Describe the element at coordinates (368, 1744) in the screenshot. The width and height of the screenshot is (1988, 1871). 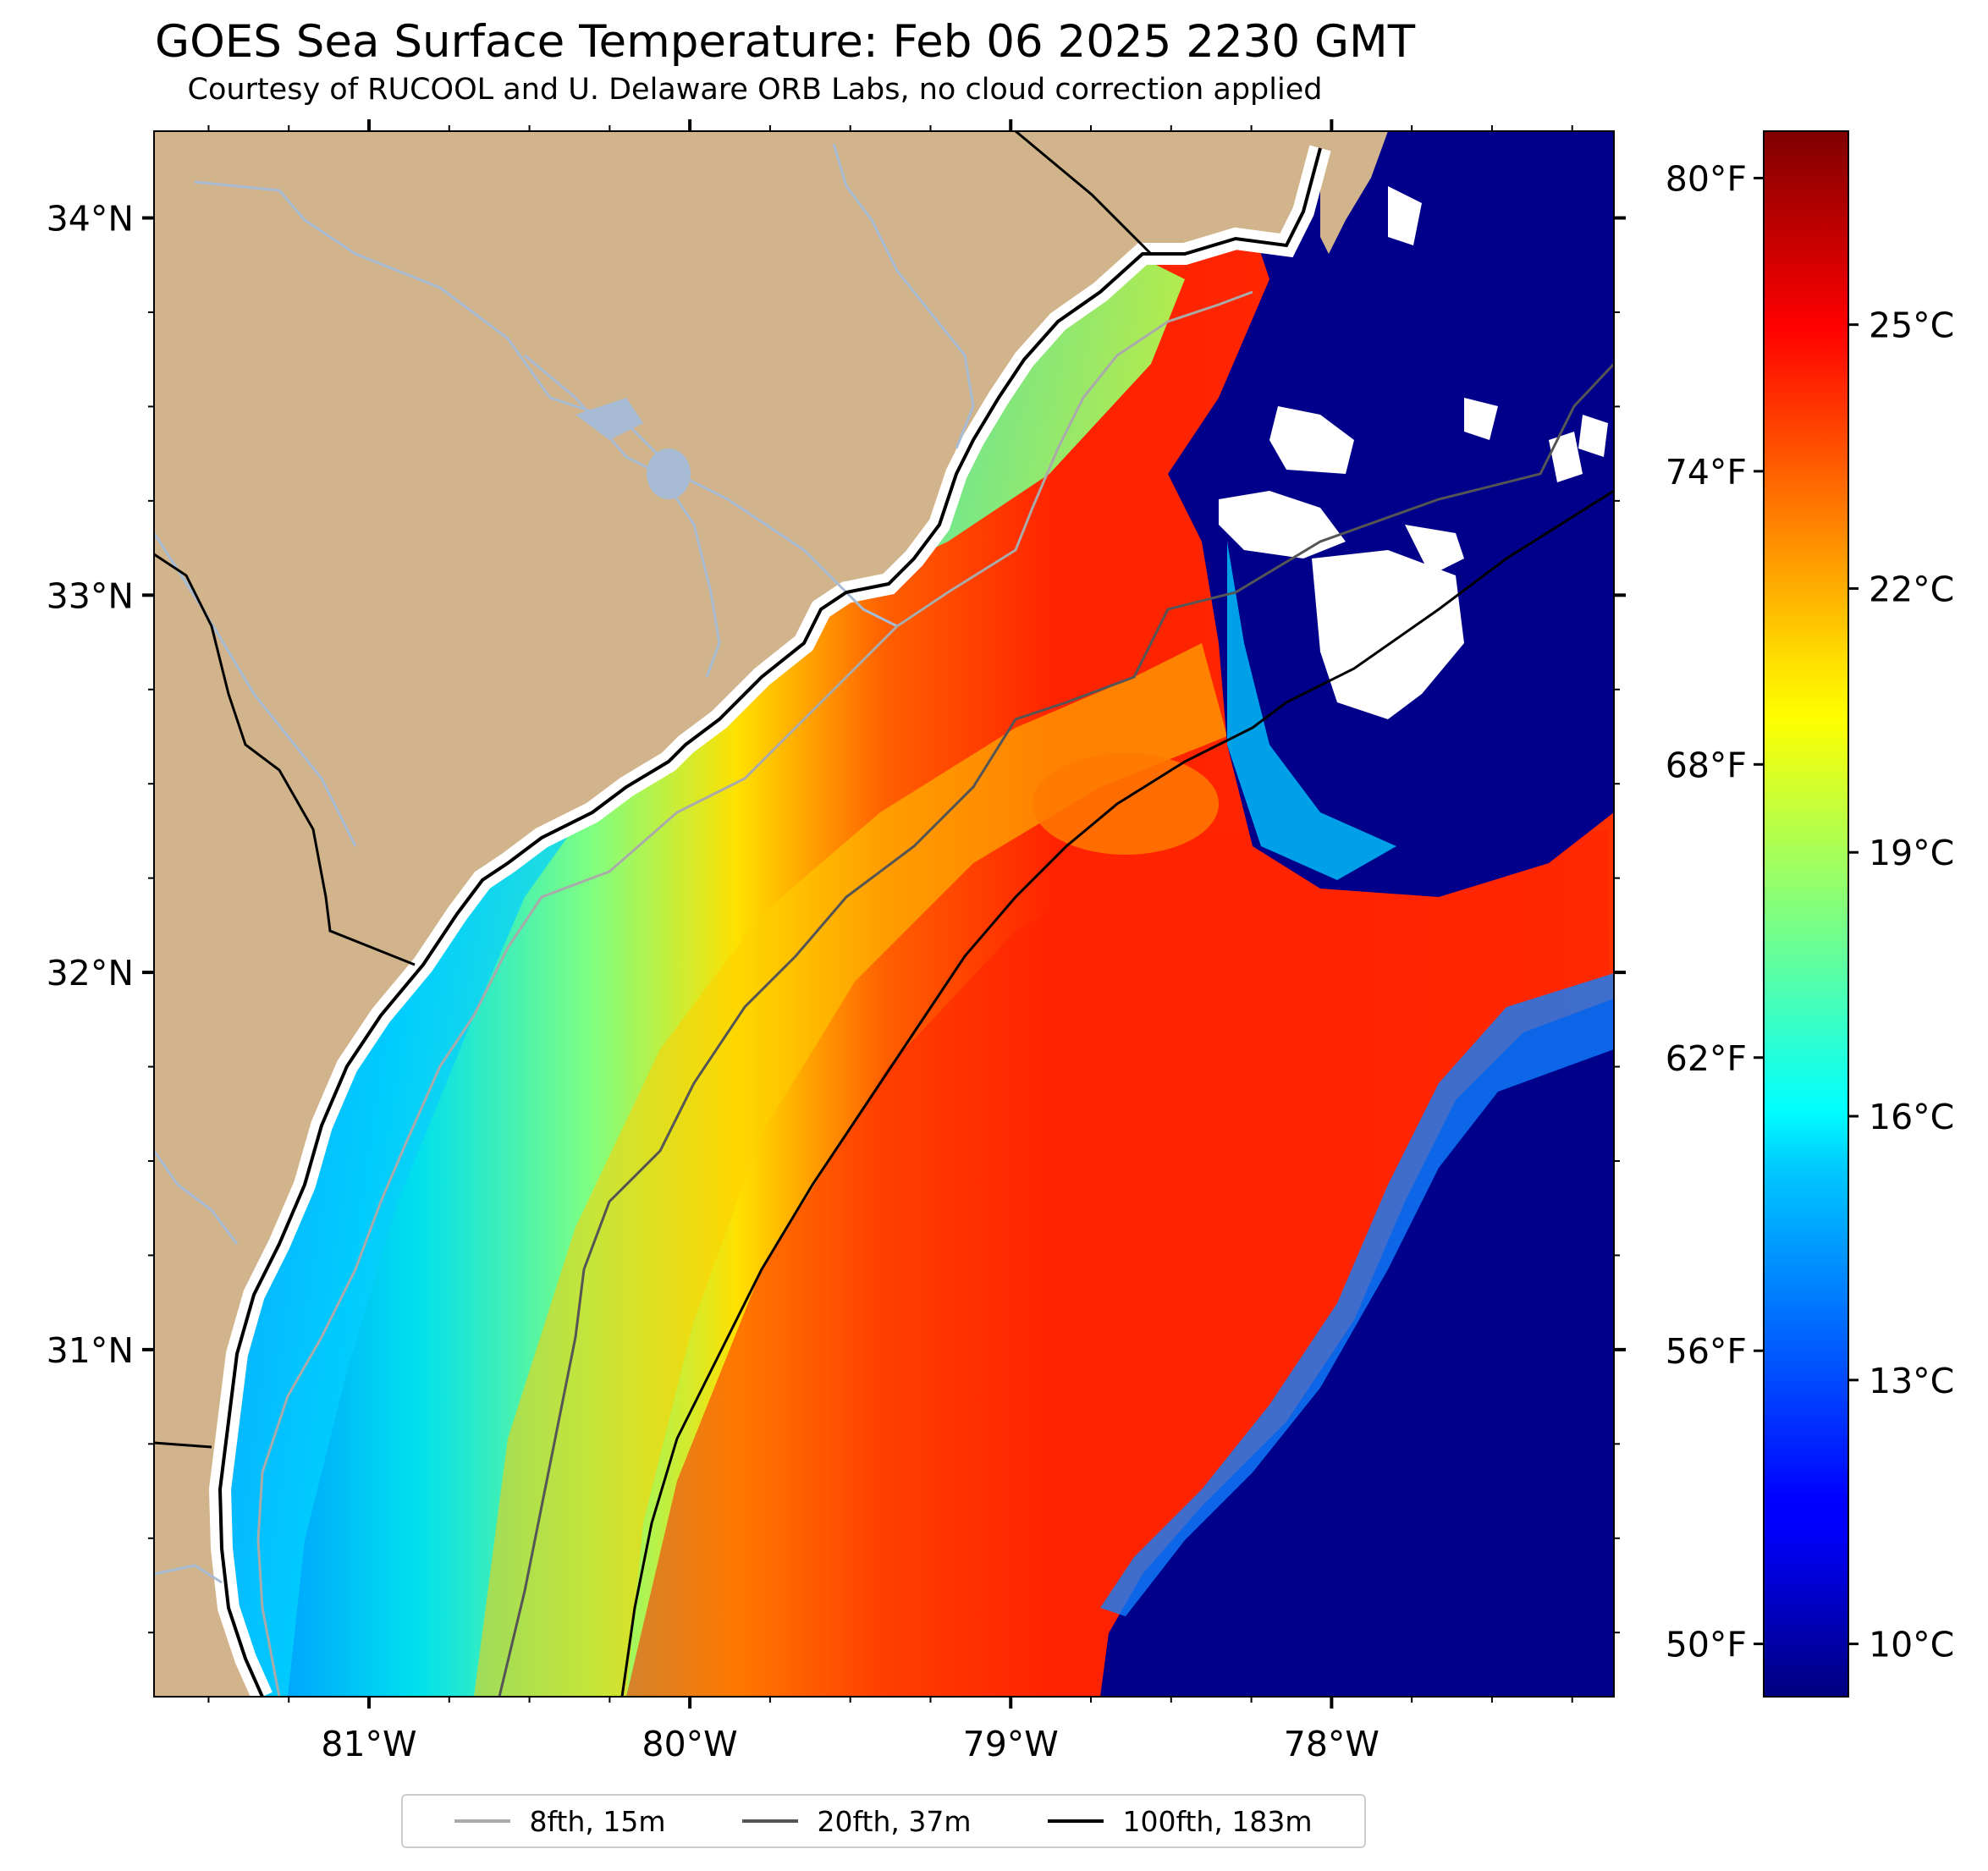
I see `lon-tick-label: 81°W` at that location.